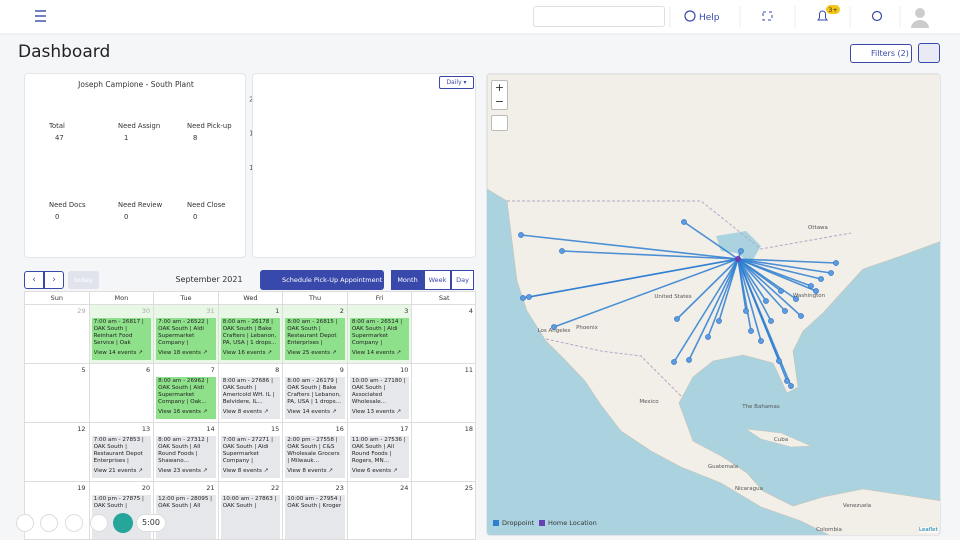 Image resolution: width=960 pixels, height=540 pixels. What do you see at coordinates (277, 370) in the screenshot?
I see `day-number: 8` at bounding box center [277, 370].